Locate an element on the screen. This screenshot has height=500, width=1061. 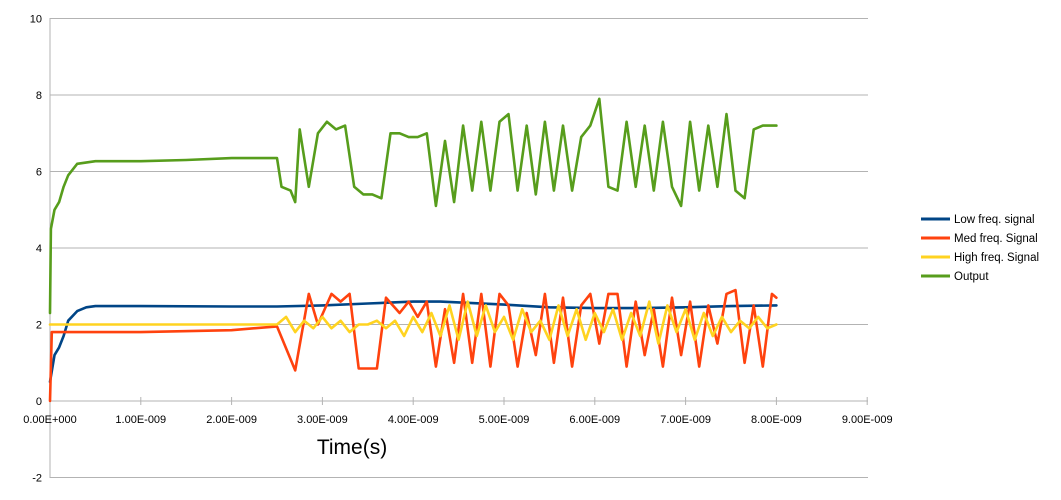
x-tick-label: 5.00E-009 is located at coordinates (504, 420).